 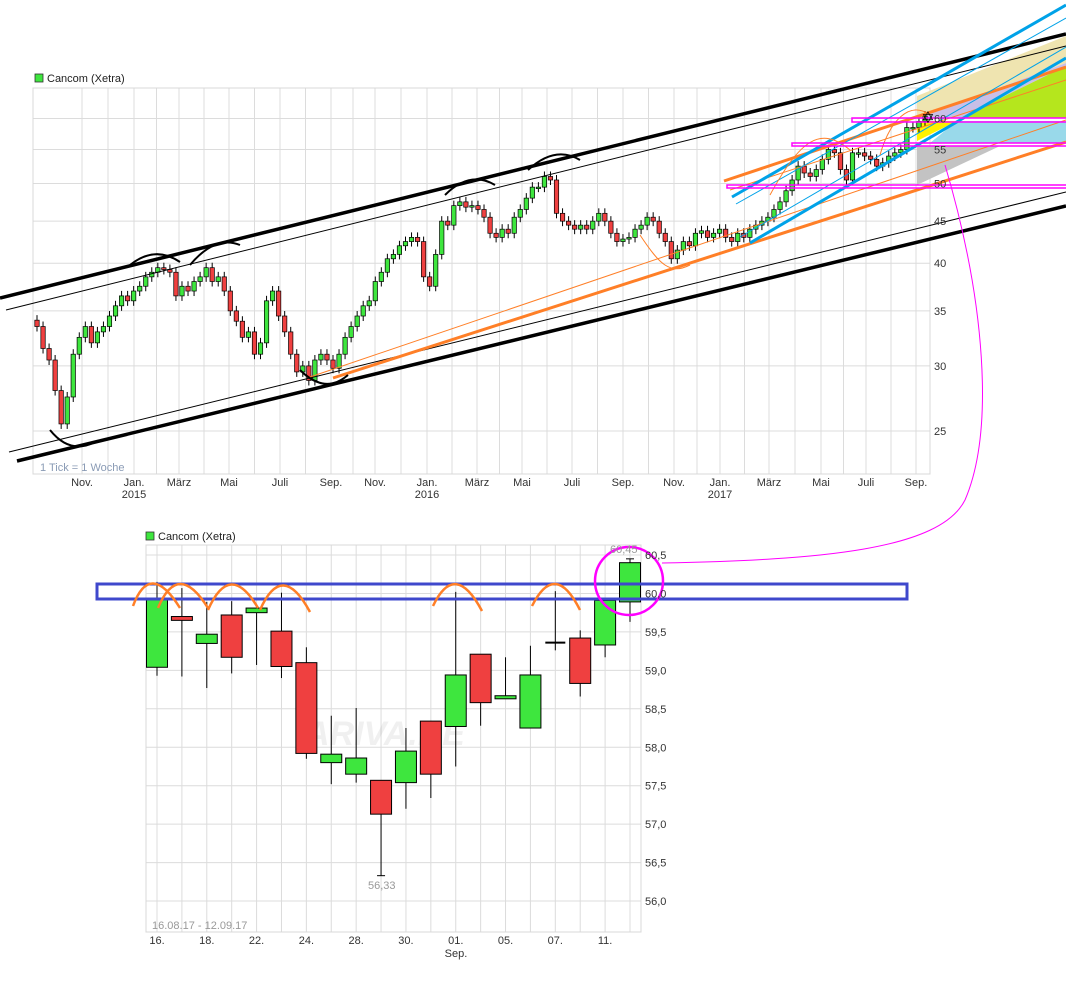 I want to click on magenta-connector, so click(x=822, y=364).